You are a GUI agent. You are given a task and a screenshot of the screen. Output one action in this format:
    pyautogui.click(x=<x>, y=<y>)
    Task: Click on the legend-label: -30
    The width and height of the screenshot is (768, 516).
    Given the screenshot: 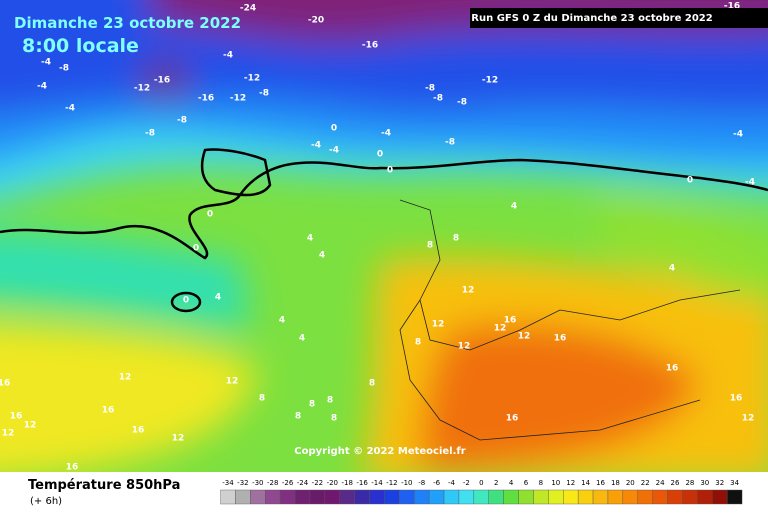 What is the action you would take?
    pyautogui.click(x=257, y=483)
    